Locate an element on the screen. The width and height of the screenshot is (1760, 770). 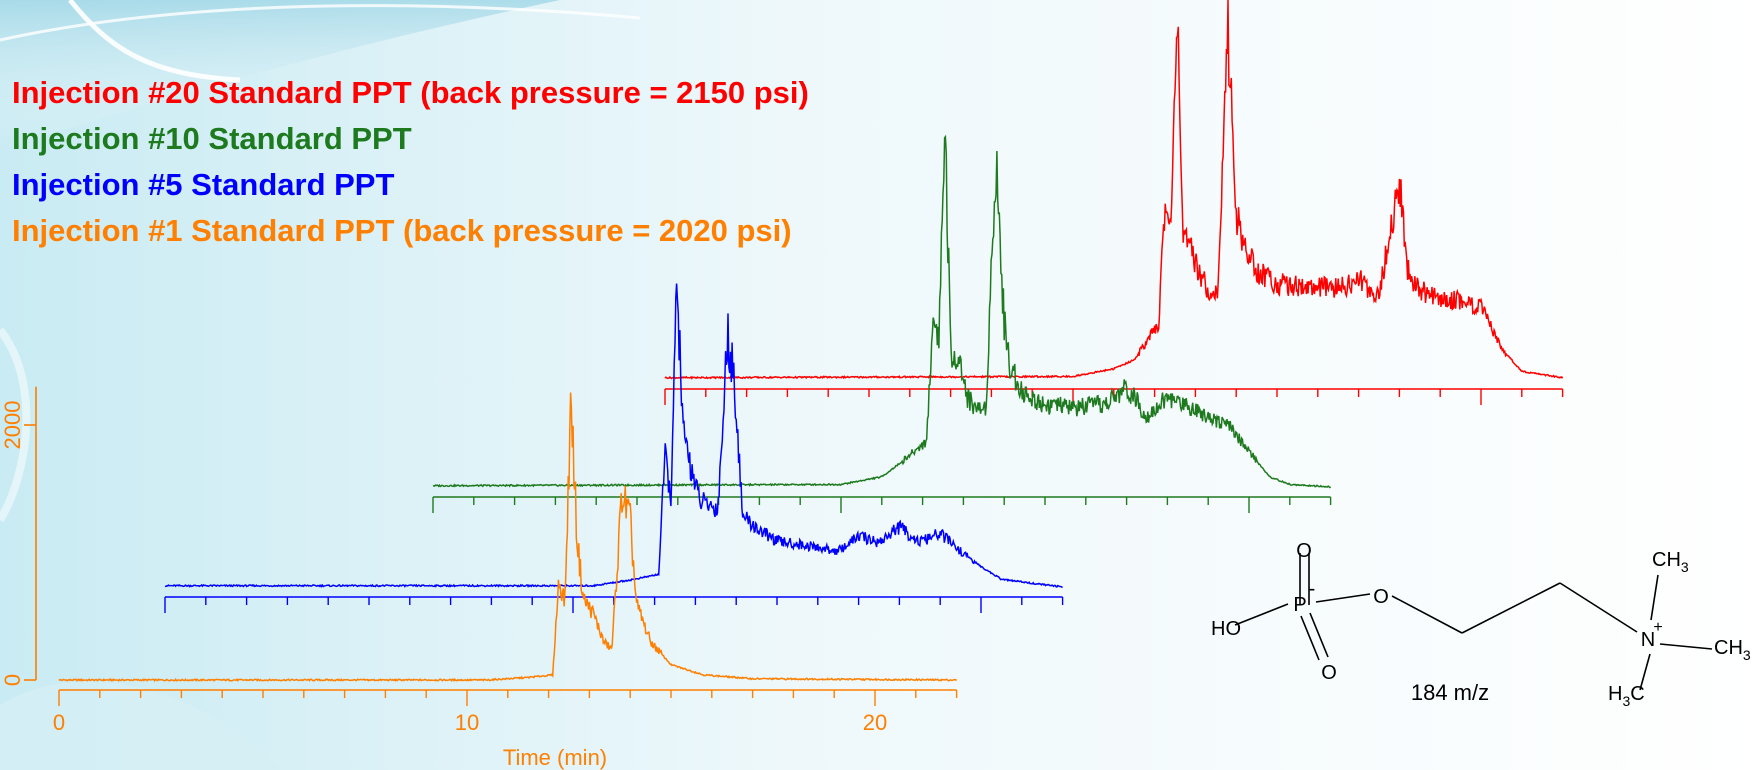
phosphocholine-structure: O P - O O HO N + CH3 CH3 H3C 184 m/z is located at coordinates (1481, 624).